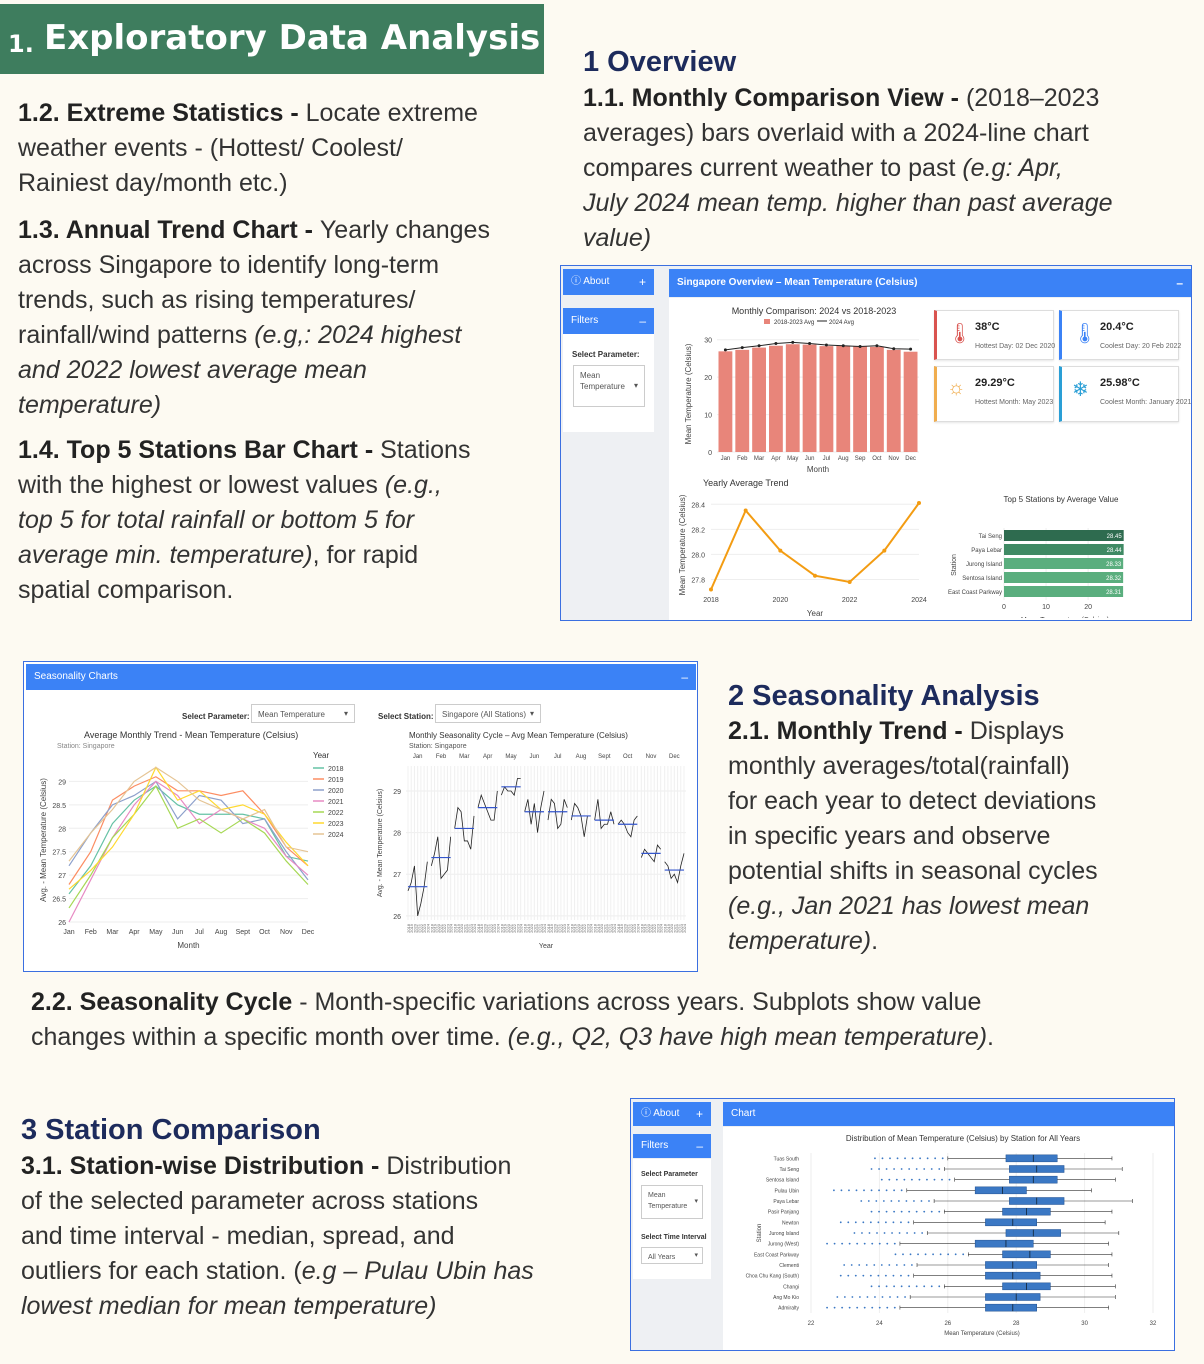  What do you see at coordinates (171, 1130) in the screenshot?
I see `station-heading: 3 Station Comparison` at bounding box center [171, 1130].